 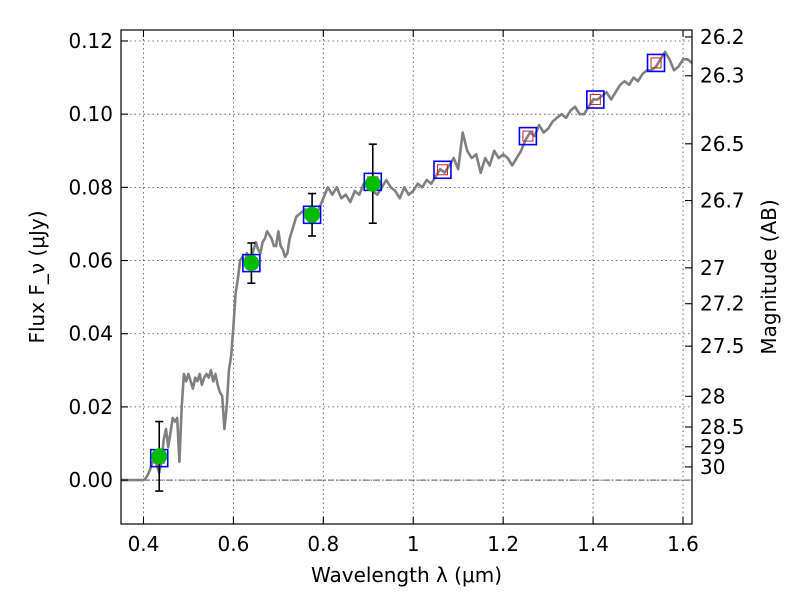 I want to click on y-axis-label: Flux F_ν (μJy), so click(x=37, y=276).